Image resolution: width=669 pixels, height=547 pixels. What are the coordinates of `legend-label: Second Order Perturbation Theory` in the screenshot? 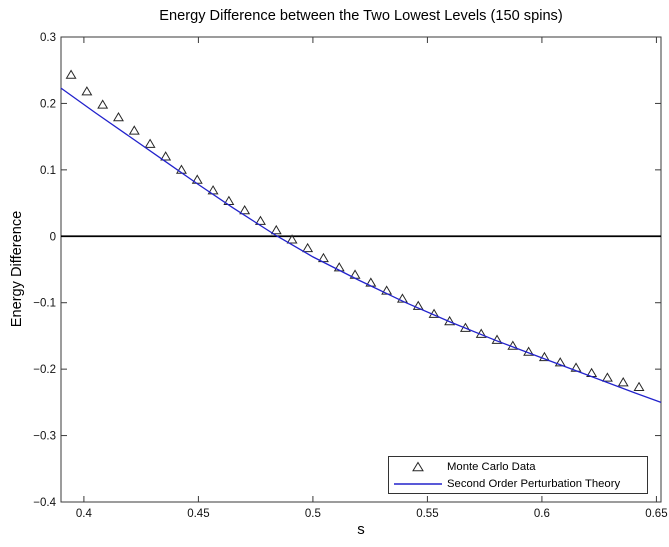 It's located at (534, 483).